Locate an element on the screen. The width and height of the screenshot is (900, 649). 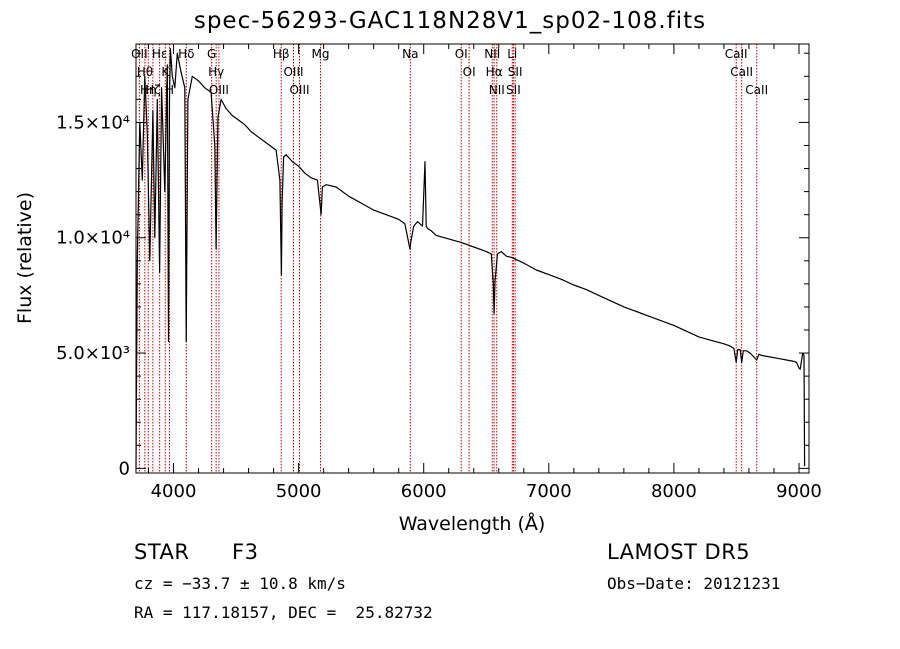
line-label-13: OIII is located at coordinates (299, 90).